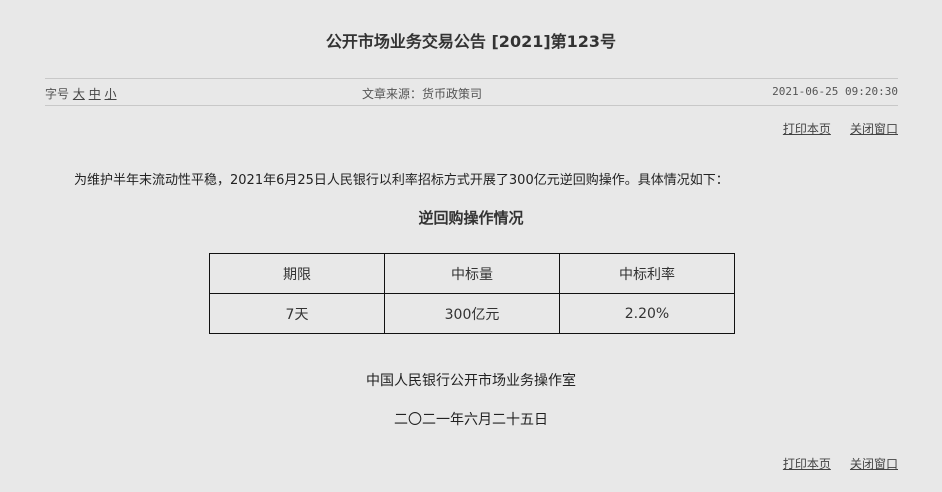 This screenshot has height=492, width=942. I want to click on header-cell: 中标利率, so click(647, 273).